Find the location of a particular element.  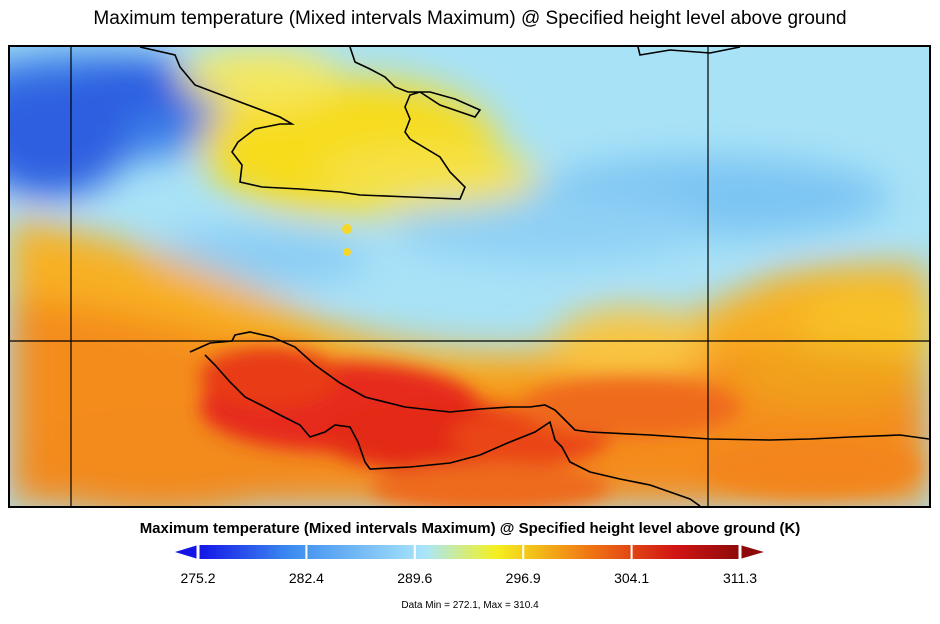

colorbar-tick-label: 282.4 is located at coordinates (306, 578).